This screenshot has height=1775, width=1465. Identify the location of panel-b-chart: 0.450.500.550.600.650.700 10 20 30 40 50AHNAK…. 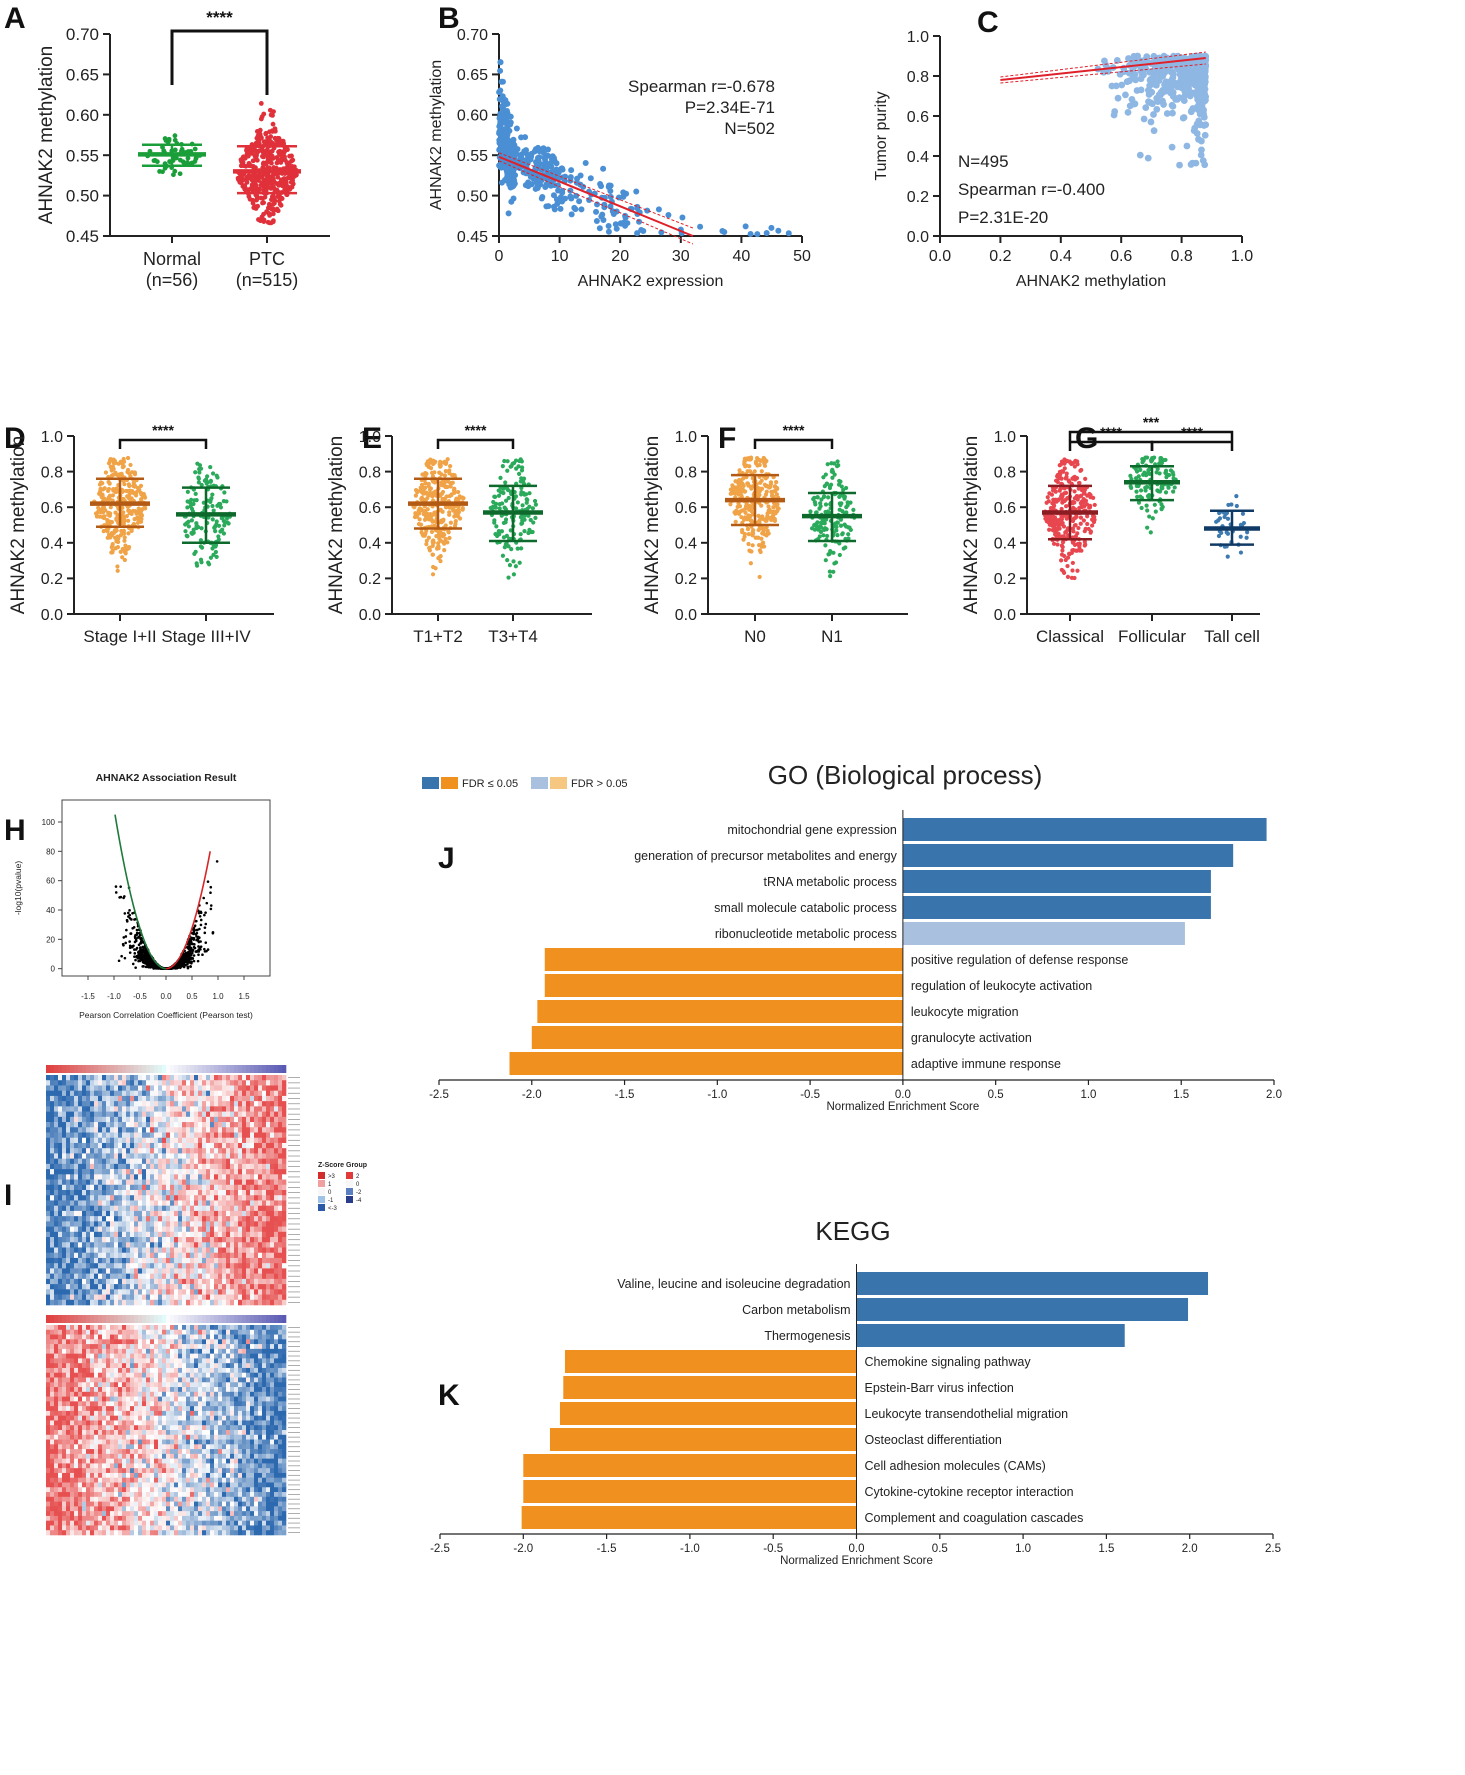
(619, 158).